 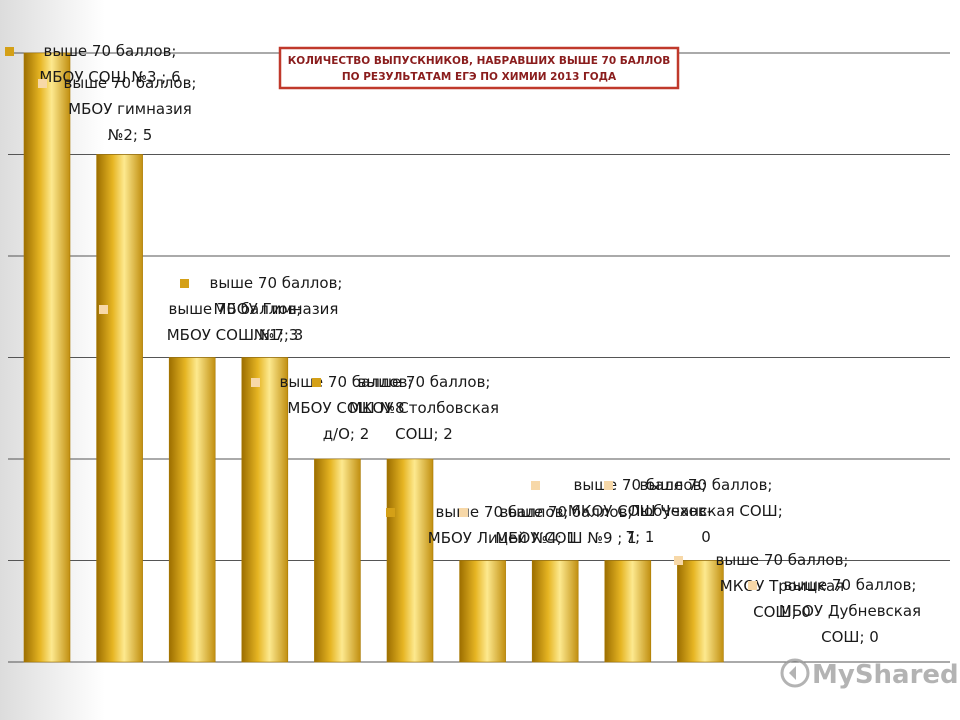 I want to click on data-label-line: №1; 3, so click(x=276, y=335).